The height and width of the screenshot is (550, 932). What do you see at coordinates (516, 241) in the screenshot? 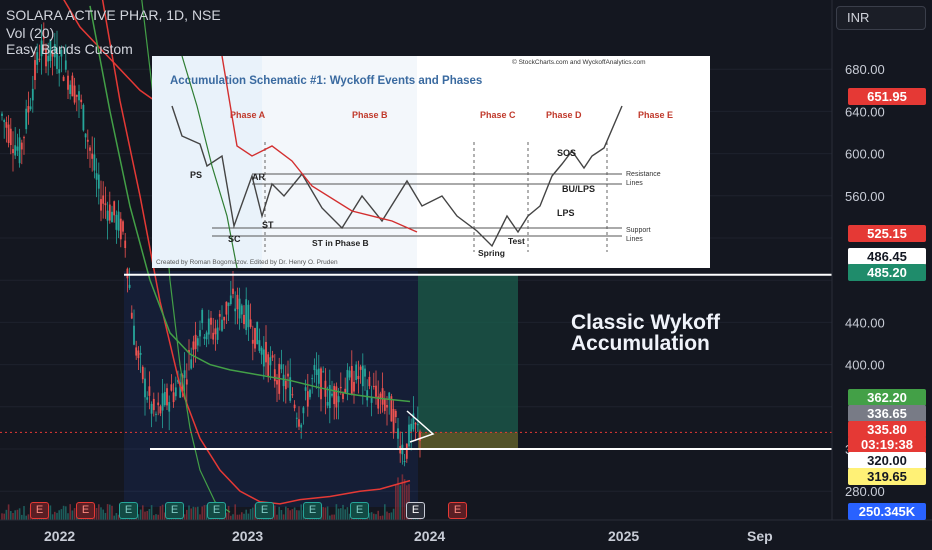
I see `schematic-label-test: Test` at bounding box center [516, 241].